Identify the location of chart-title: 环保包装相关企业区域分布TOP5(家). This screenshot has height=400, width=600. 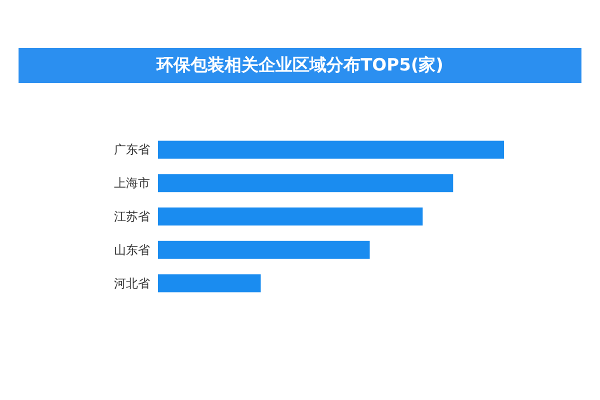
(300, 66).